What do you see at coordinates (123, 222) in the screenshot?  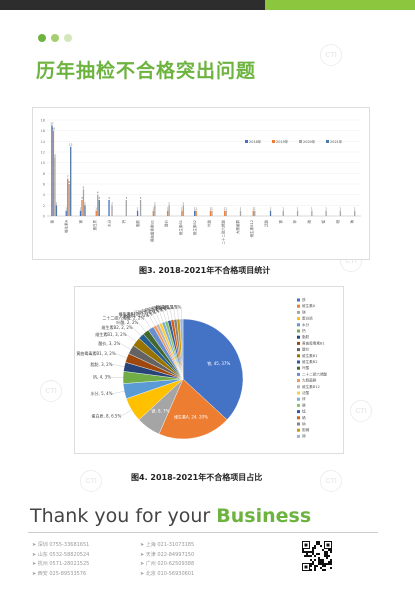 I see `x-tick-label: 钙` at bounding box center [123, 222].